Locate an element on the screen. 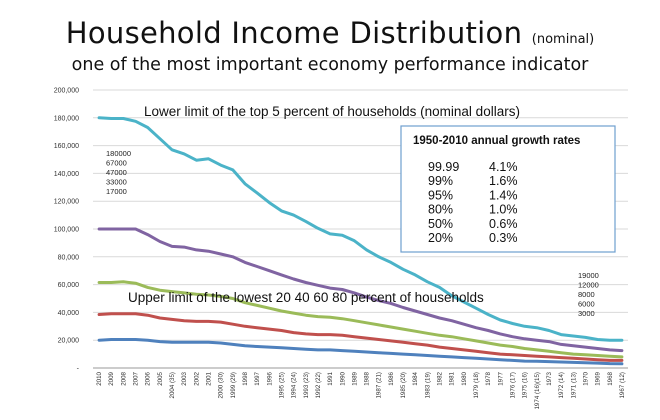 Image resolution: width=660 pixels, height=420 pixels. growth-rate: 0.6% is located at coordinates (503, 224).